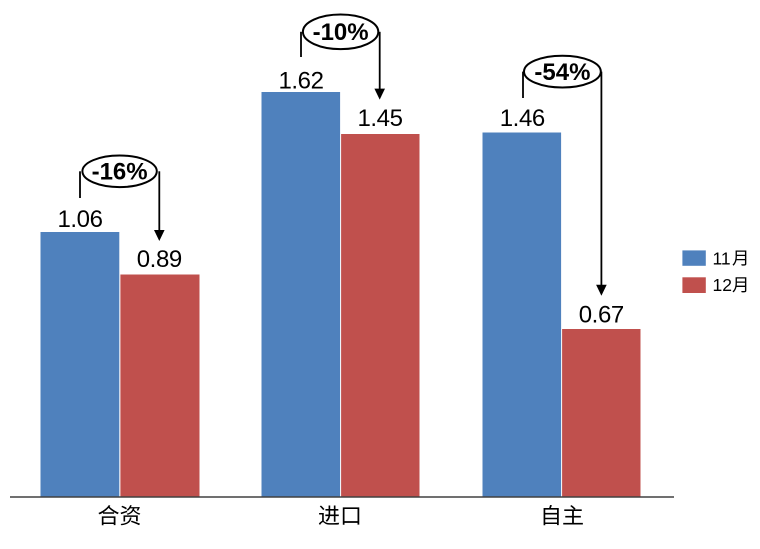 This screenshot has height=549, width=760. I want to click on svg-text: 1.45, so click(379, 118).